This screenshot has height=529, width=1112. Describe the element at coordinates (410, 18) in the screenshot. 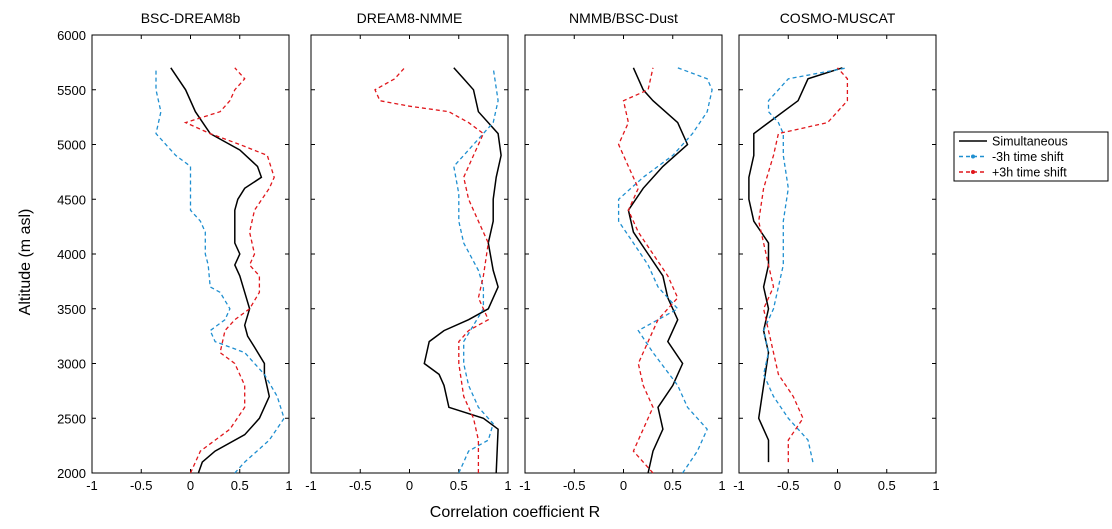

I see `panel-title: DREAM8-NMME` at that location.